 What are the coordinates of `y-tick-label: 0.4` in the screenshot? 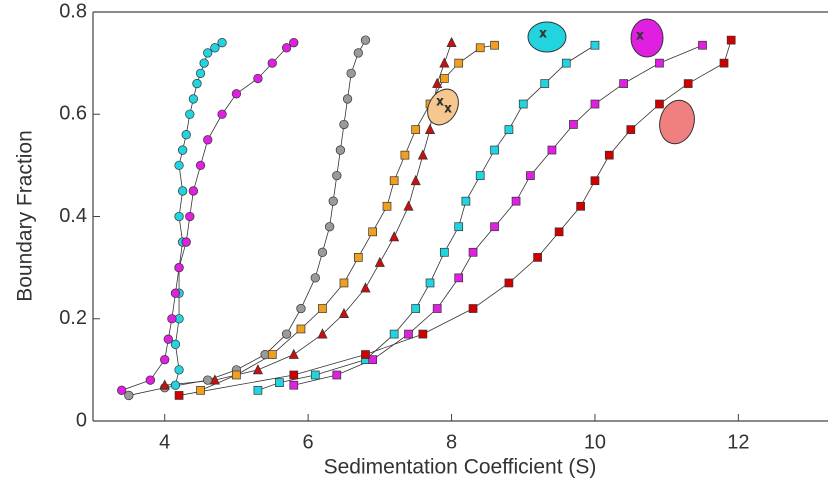 It's located at (73, 216).